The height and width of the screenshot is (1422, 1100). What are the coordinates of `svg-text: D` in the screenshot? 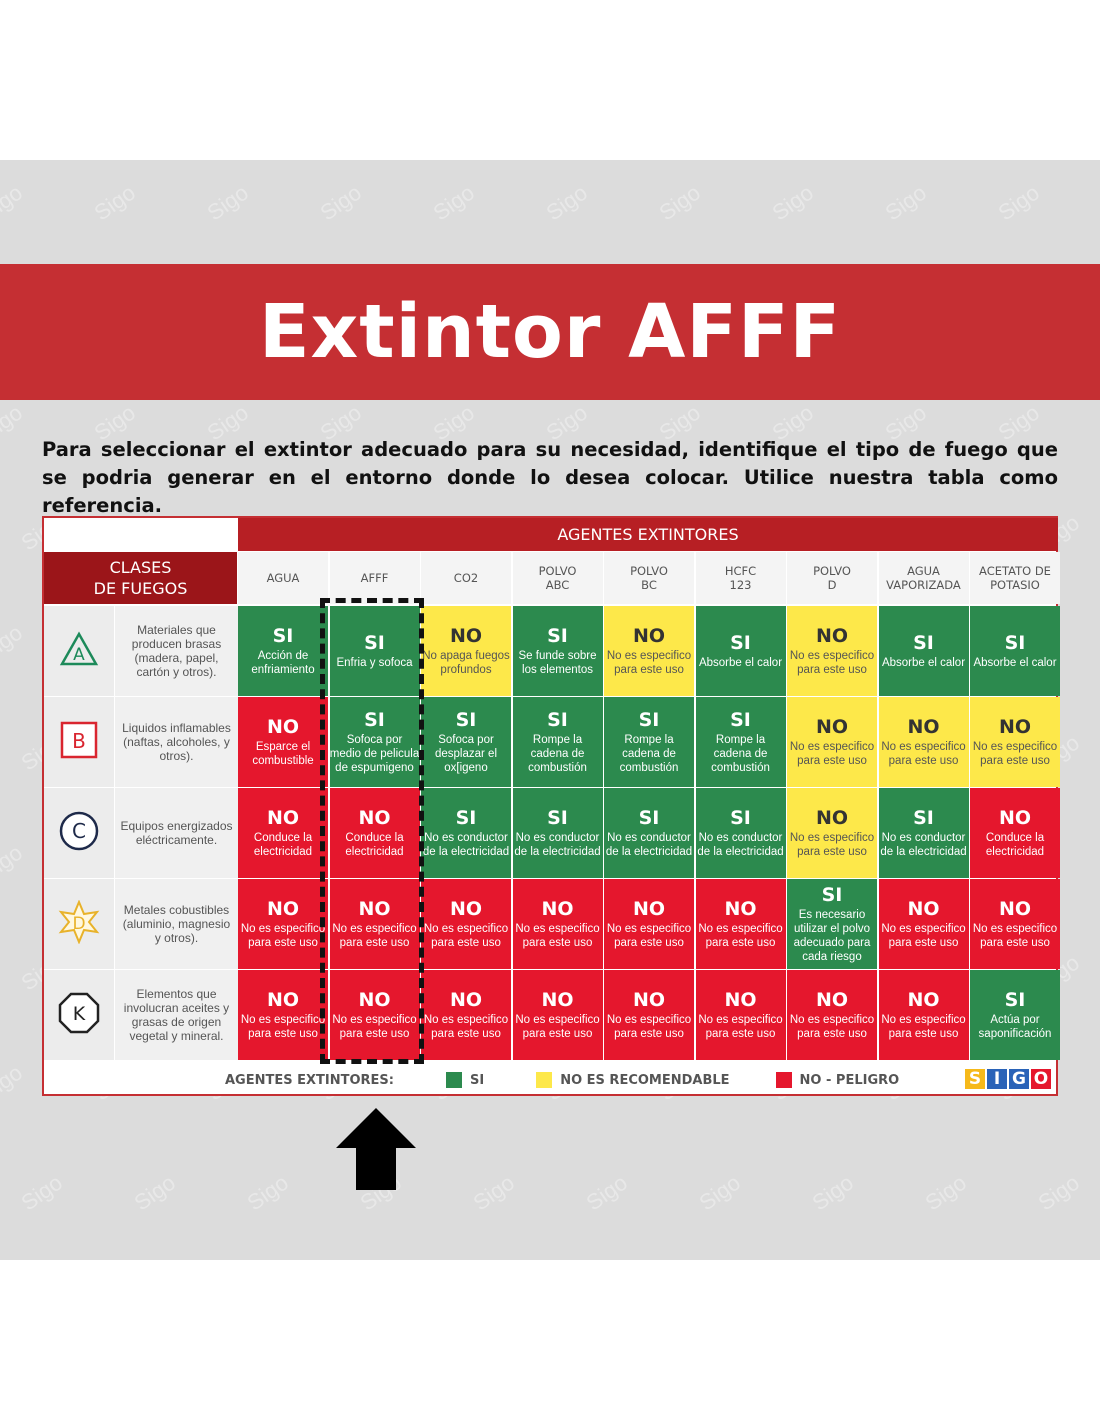 It's located at (78, 924).